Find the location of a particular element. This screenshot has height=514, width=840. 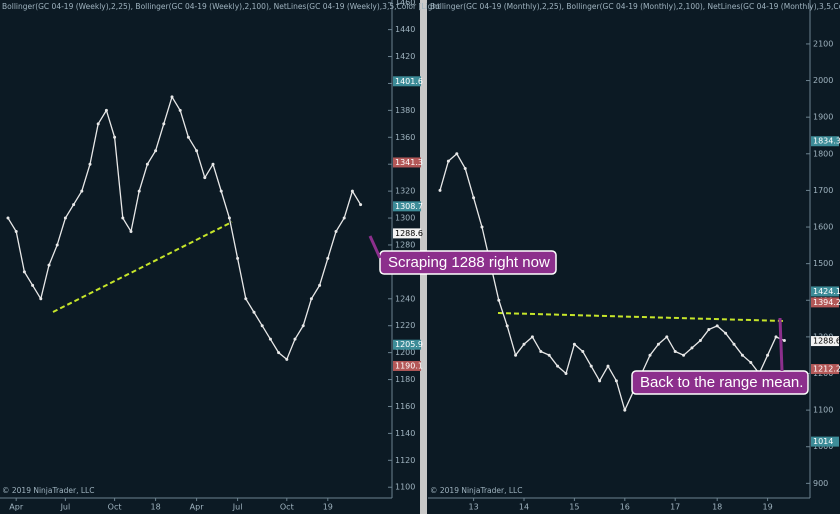

y-tick-label: 2100 is located at coordinates (823, 43).